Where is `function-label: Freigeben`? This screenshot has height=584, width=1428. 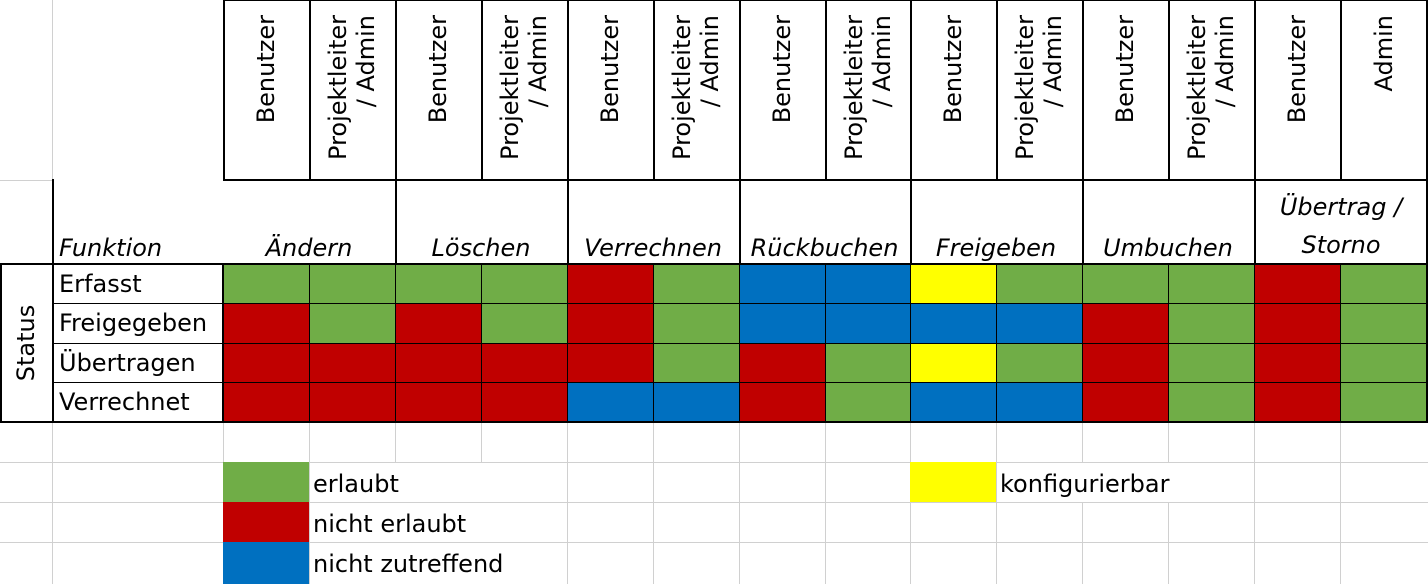
function-label: Freigeben is located at coordinates (996, 248).